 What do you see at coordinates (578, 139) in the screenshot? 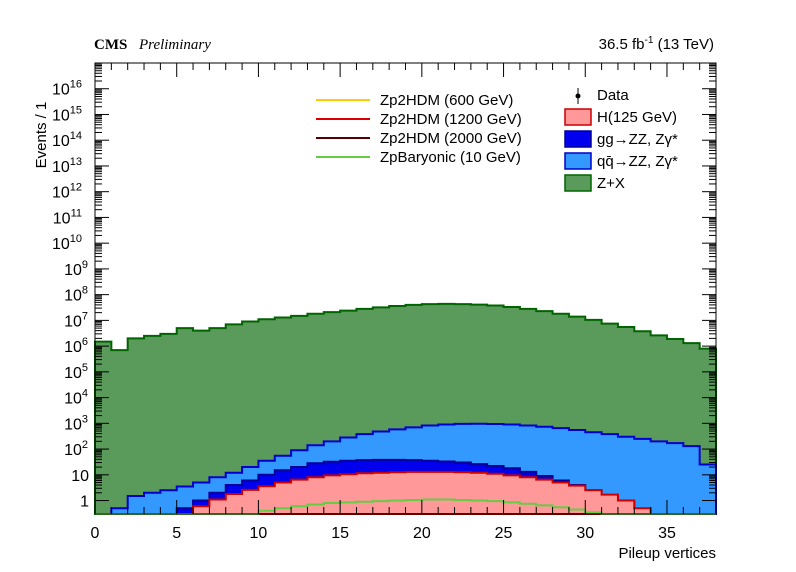
I see `legend-swatch-gg-zz-z` at bounding box center [578, 139].